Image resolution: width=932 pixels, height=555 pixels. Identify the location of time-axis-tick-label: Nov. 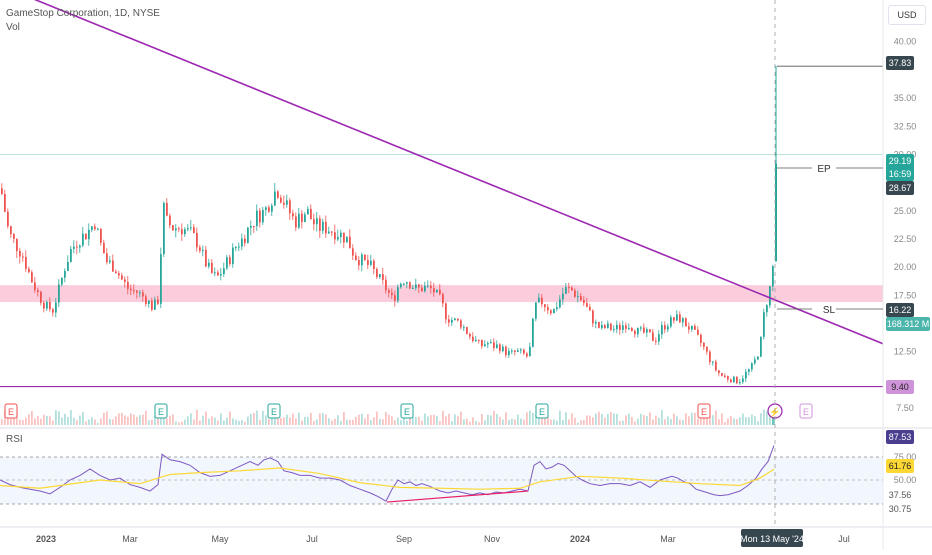
(492, 539).